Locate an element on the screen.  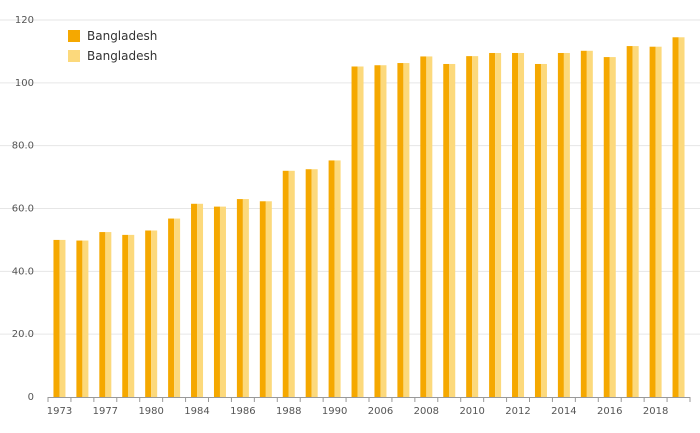
bar-series-1-2017 is located at coordinates (629, 221).